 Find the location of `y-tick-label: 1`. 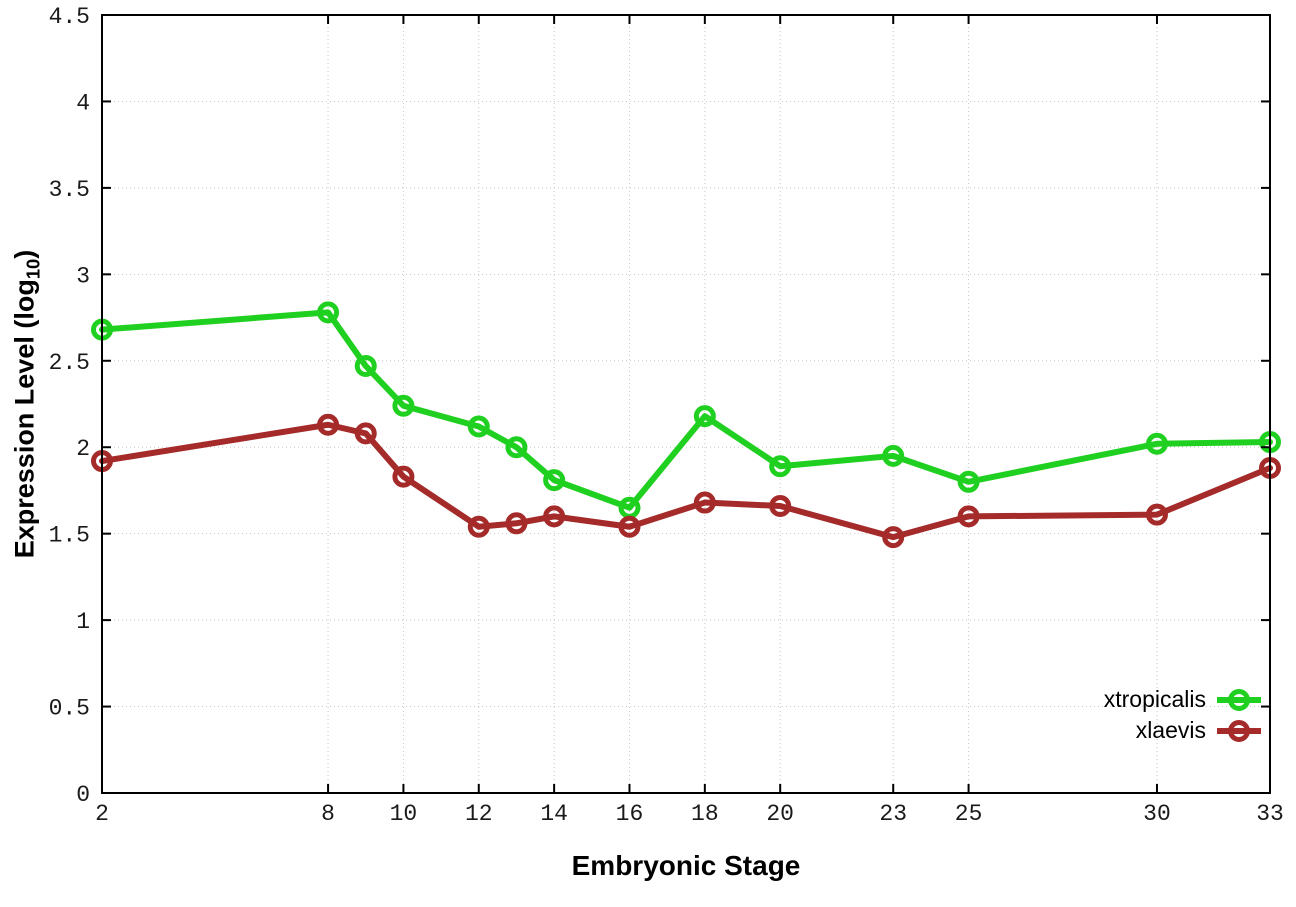

y-tick-label: 1 is located at coordinates (83, 622).